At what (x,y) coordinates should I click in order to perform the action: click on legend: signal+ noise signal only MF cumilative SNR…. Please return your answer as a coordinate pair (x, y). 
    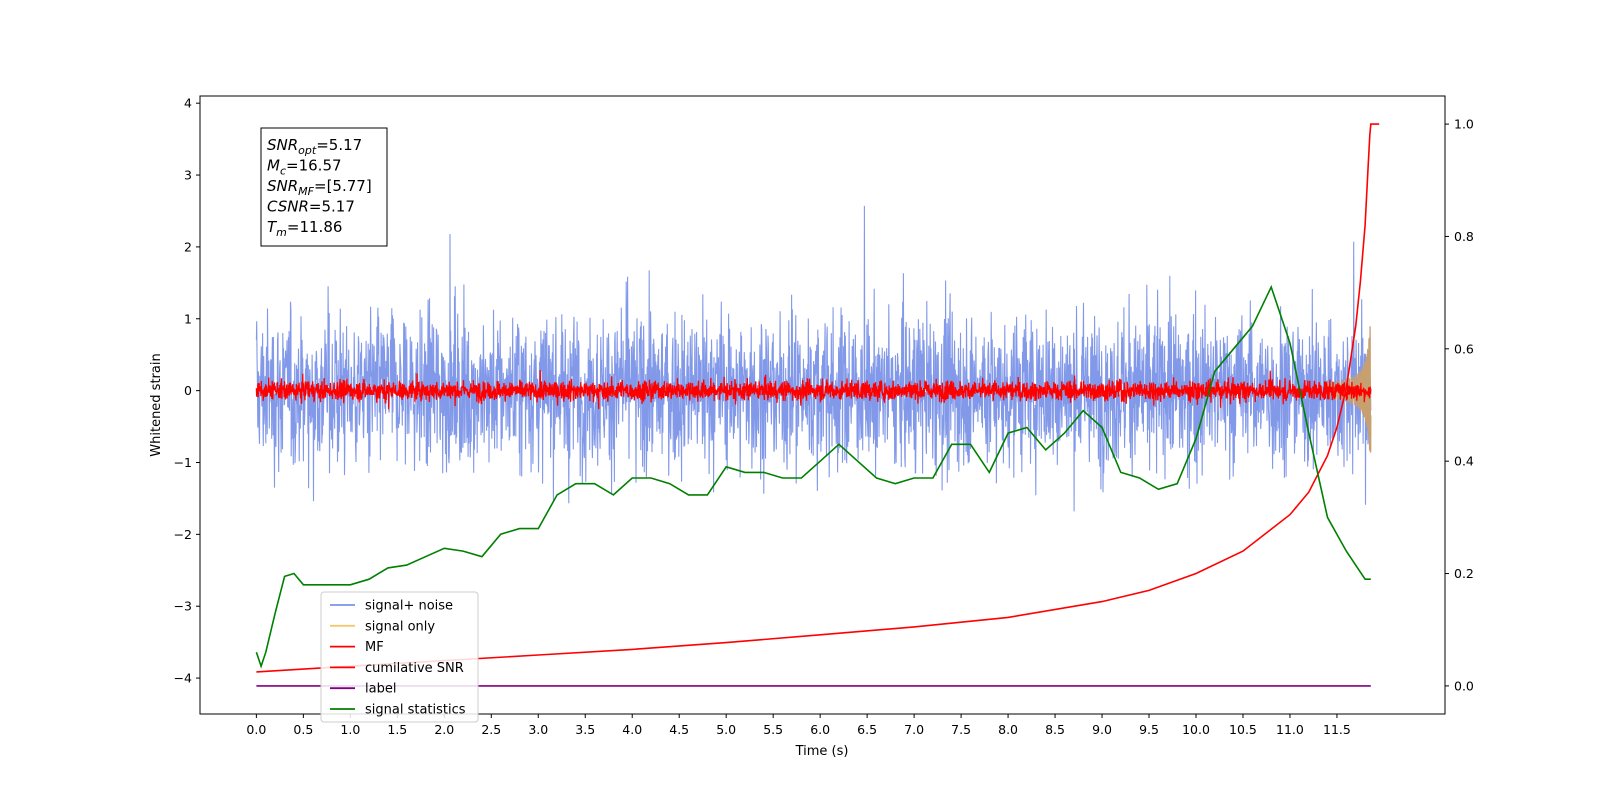
    Looking at the image, I should click on (399, 657).